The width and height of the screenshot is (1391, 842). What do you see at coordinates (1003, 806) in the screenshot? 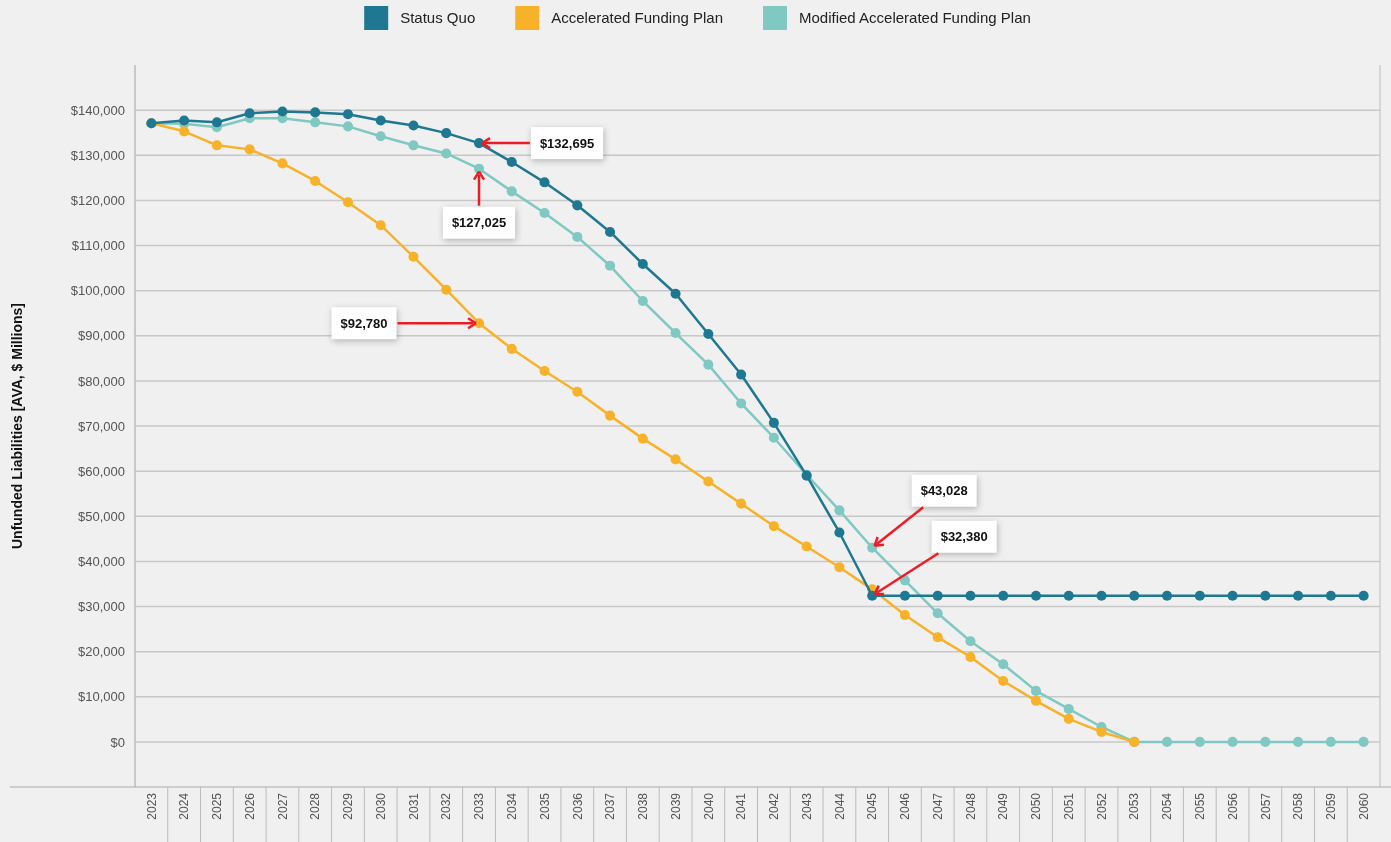
I see `x-tick-label: 2049` at bounding box center [1003, 806].